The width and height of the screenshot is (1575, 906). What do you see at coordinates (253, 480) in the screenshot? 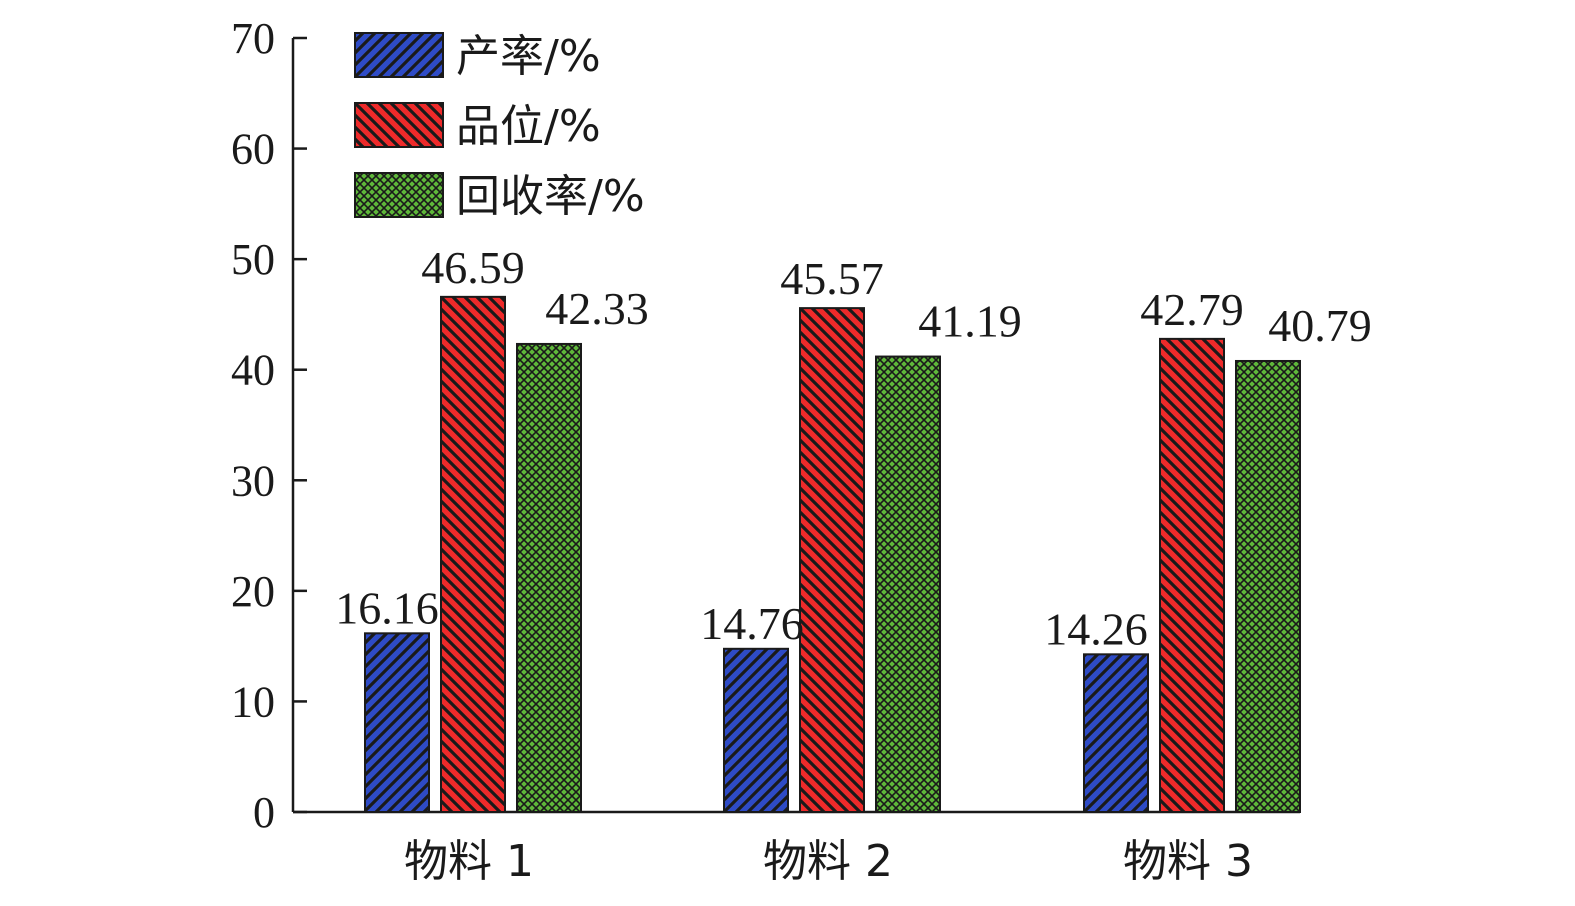
I see `y-tick-label: 30` at bounding box center [253, 480].